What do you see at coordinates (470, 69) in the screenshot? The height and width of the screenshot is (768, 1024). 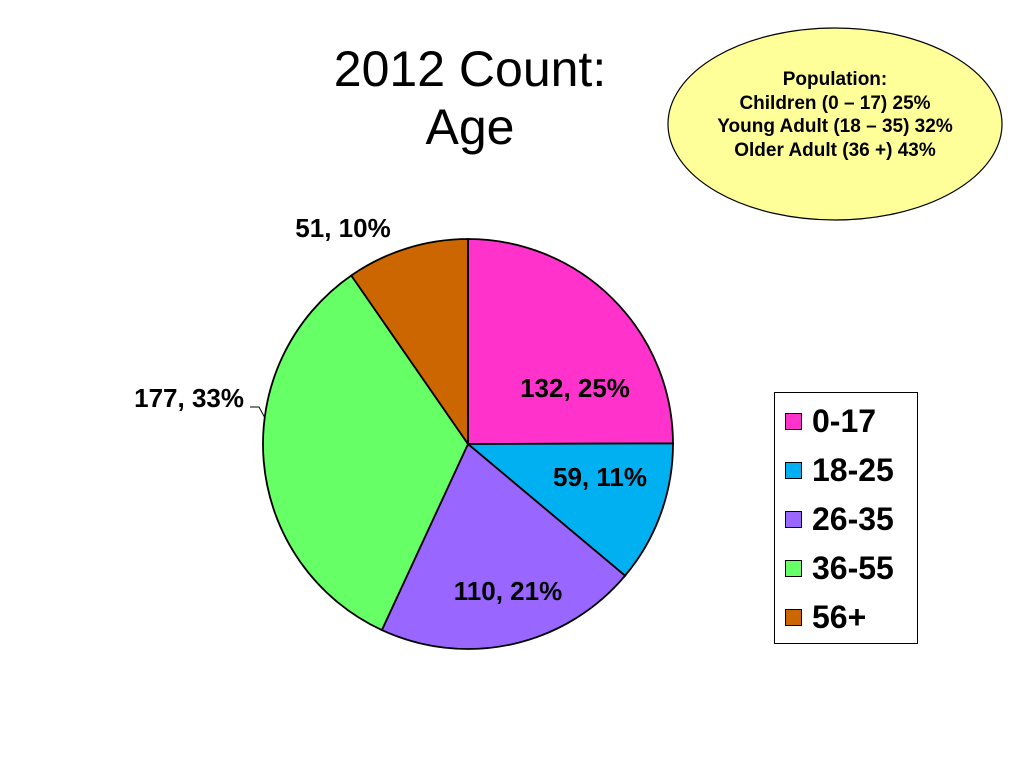 I see `slide-title-line-1: 2012 Count:` at bounding box center [470, 69].